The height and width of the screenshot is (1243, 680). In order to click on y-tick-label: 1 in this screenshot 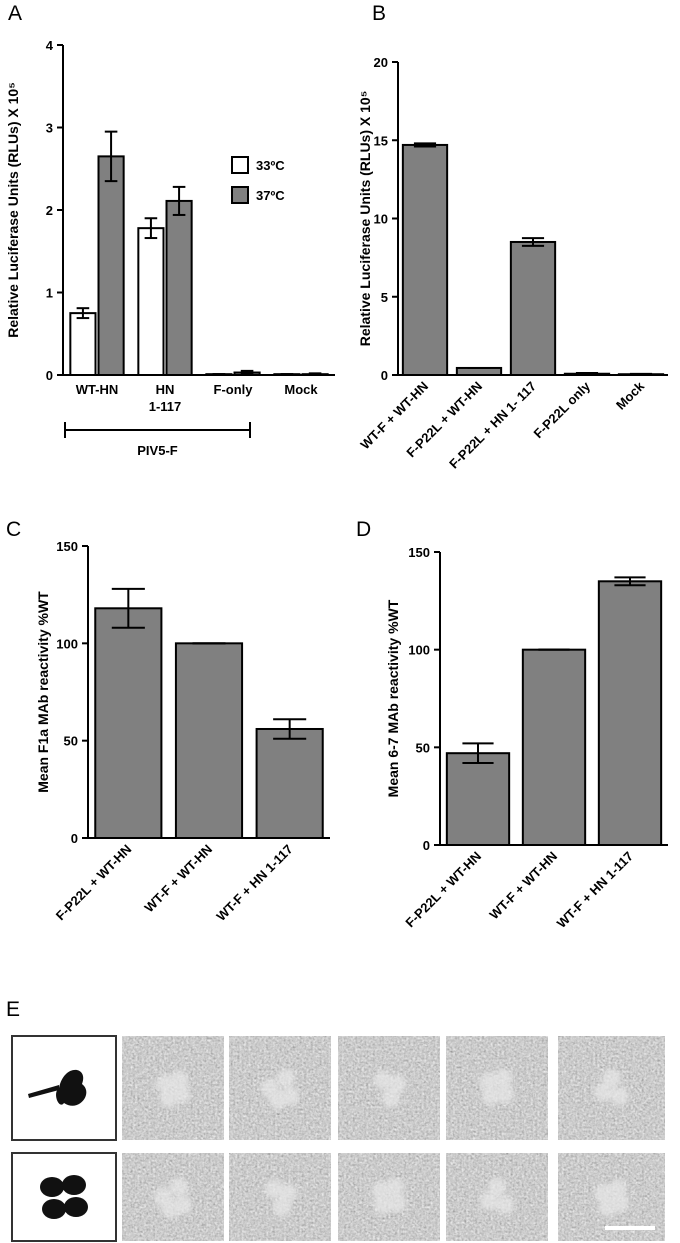, I will do `click(49, 293)`.